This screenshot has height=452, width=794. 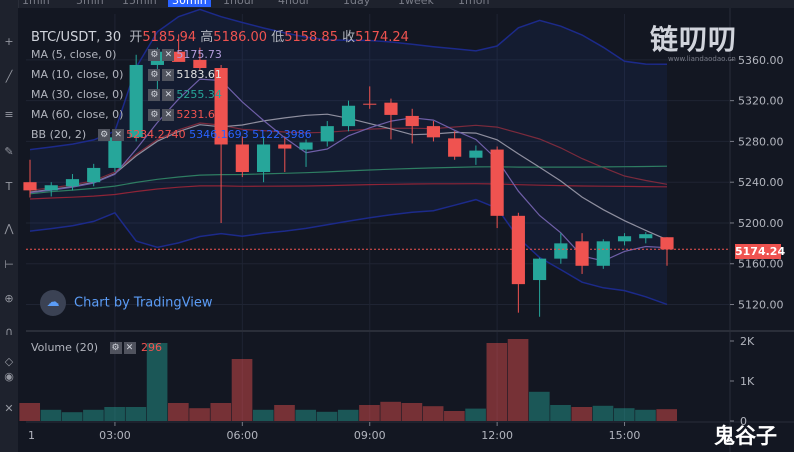 I want to click on tradingview-credit: ☁ Chart by TradingView, so click(x=126, y=303).